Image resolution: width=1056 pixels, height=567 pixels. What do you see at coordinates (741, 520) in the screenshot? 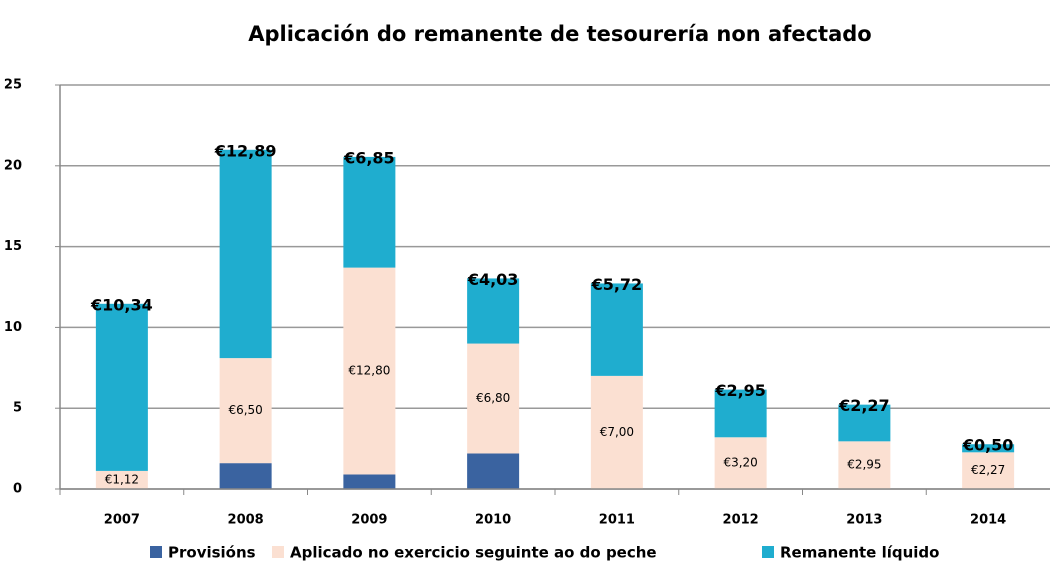
I see `x-tick-label: 2012` at bounding box center [741, 520].